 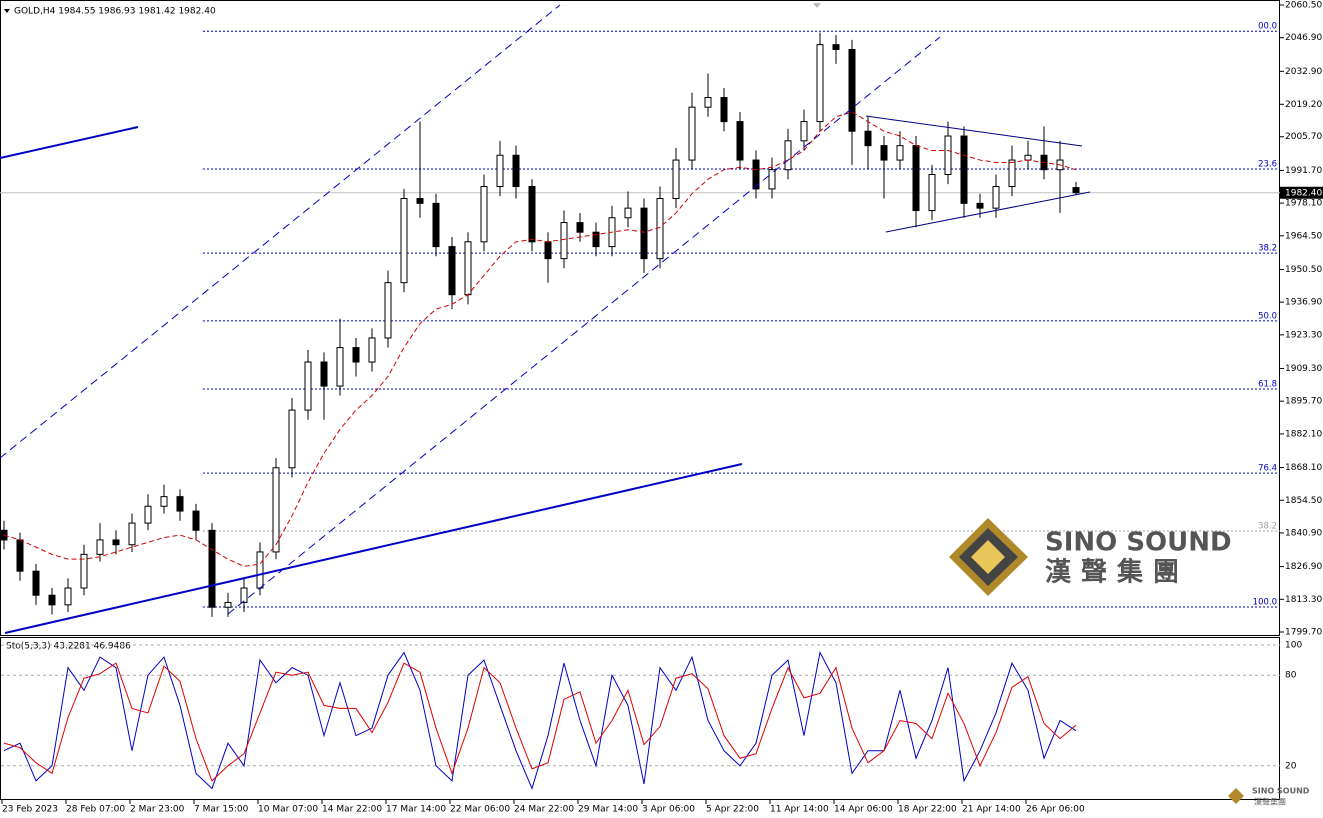 I want to click on x-tick-label: 23 Feb 2023, so click(x=30, y=810).